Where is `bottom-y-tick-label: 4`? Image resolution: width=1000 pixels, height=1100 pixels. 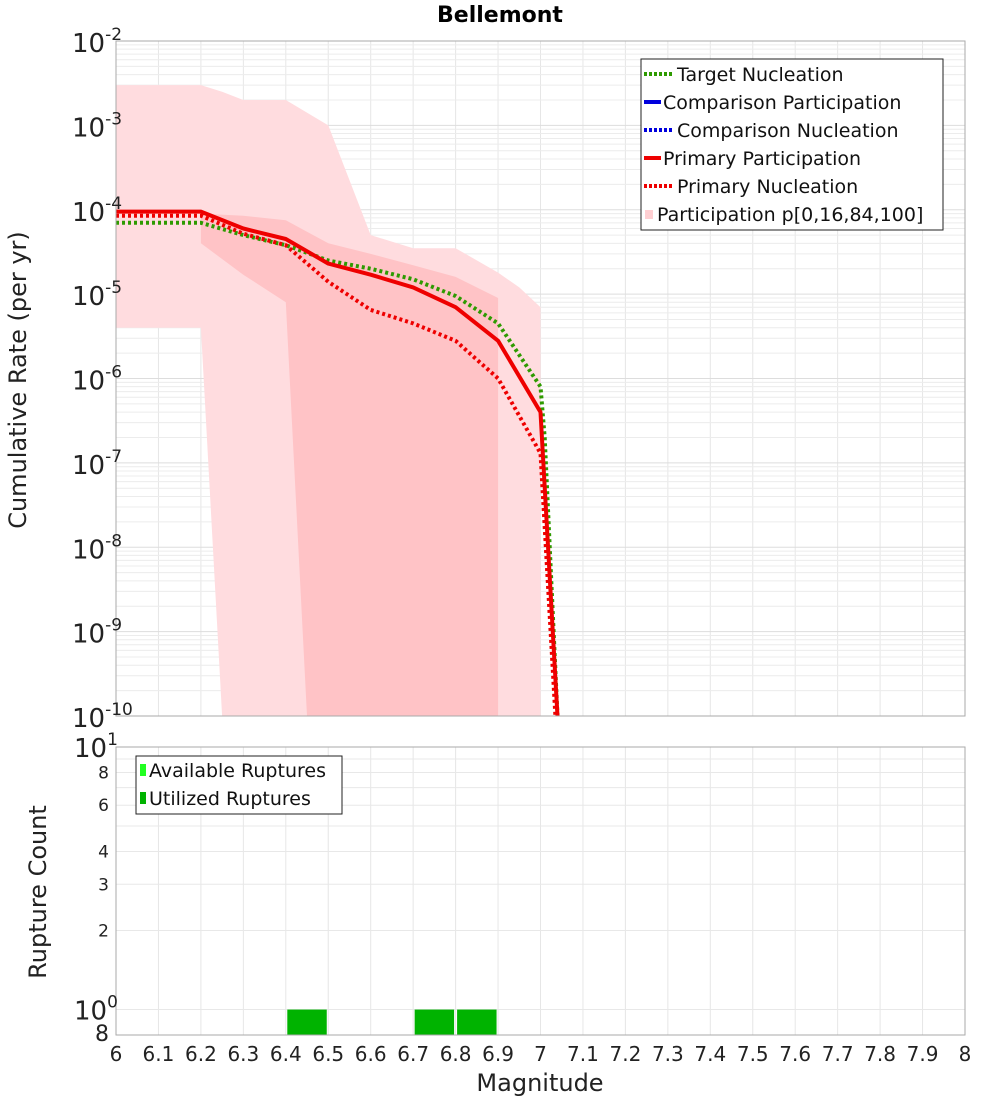 bottom-y-tick-label: 4 is located at coordinates (103, 852).